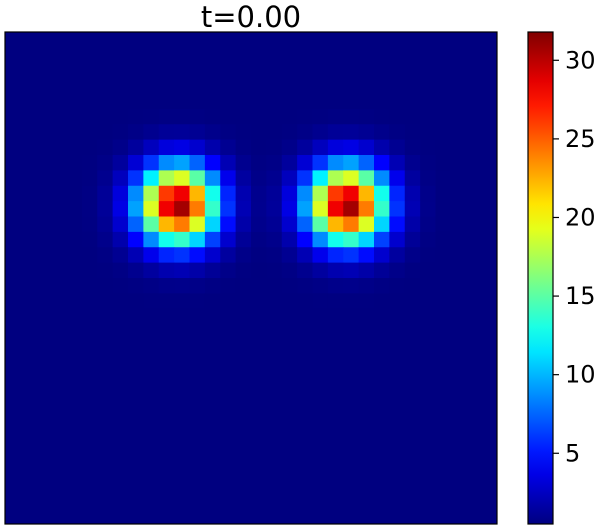 This screenshot has height=532, width=611. What do you see at coordinates (540, 278) in the screenshot?
I see `colorbar-frame` at bounding box center [540, 278].